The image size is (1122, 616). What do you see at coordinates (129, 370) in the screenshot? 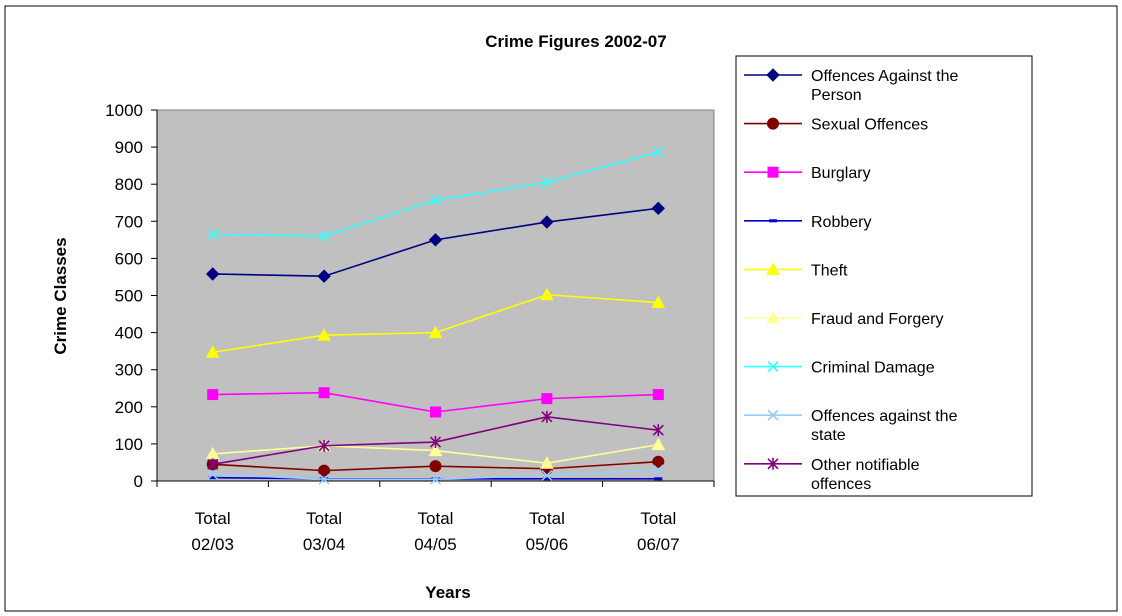
I see `y-tick-label: 300` at bounding box center [129, 370].